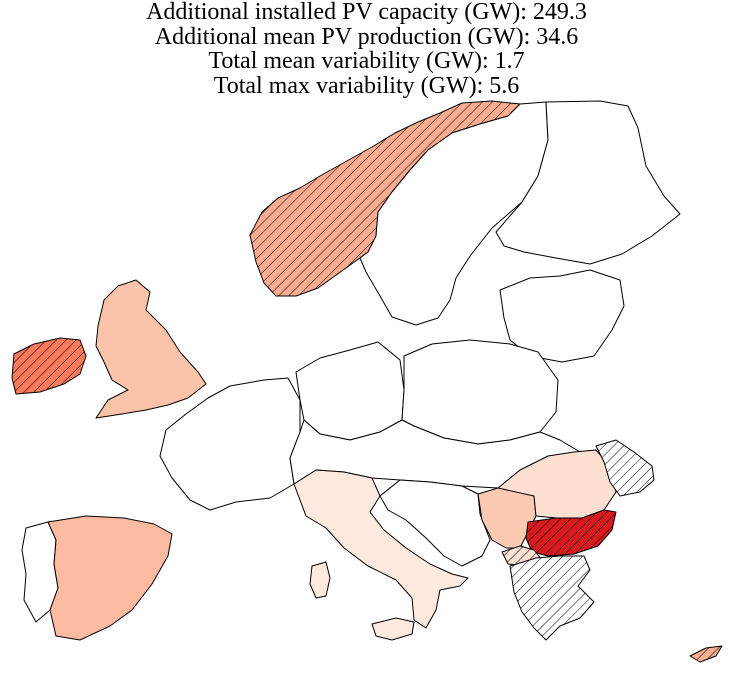  What do you see at coordinates (552, 598) in the screenshot?
I see `region-greece-hatch` at bounding box center [552, 598].